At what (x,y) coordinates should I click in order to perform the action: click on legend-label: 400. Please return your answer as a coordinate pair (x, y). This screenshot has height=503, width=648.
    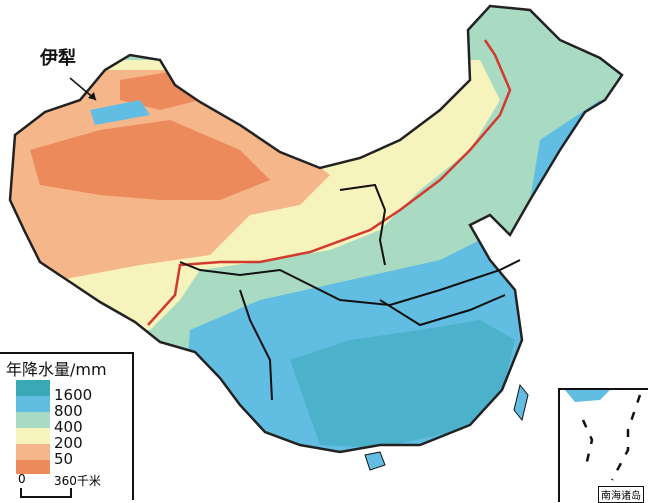
    Looking at the image, I should click on (68, 427).